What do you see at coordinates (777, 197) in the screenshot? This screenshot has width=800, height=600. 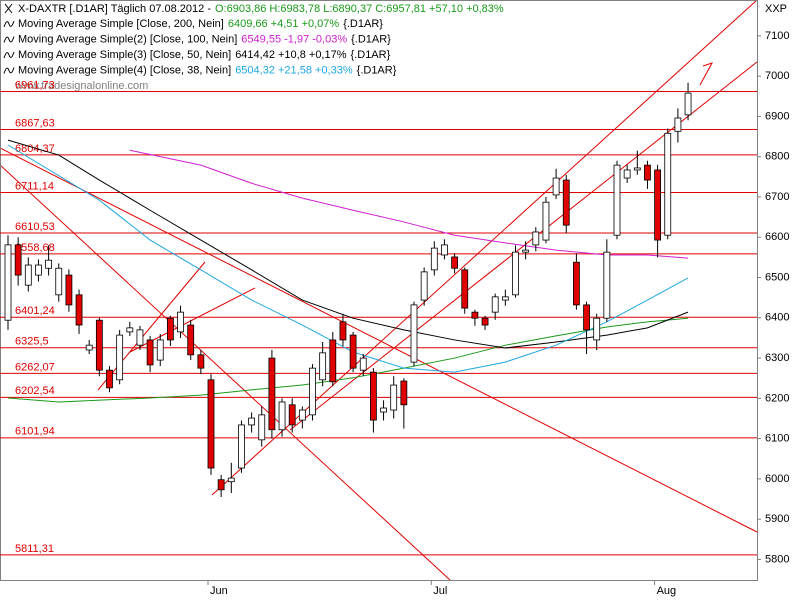 I see `y-tick-label: 6700` at bounding box center [777, 197].